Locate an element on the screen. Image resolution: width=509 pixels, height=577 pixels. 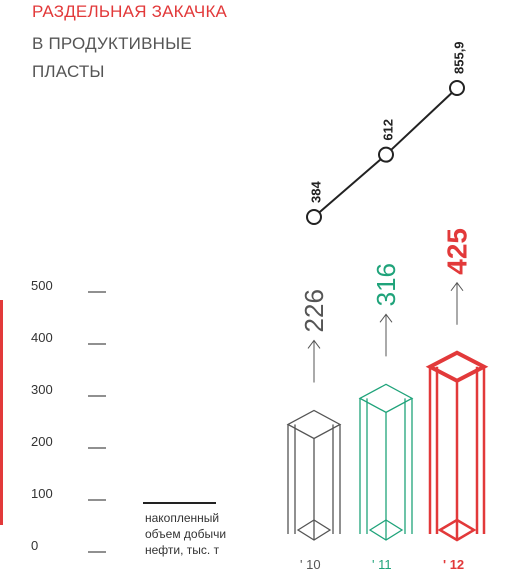
increment-label: 425 is located at coordinates (457, 251).